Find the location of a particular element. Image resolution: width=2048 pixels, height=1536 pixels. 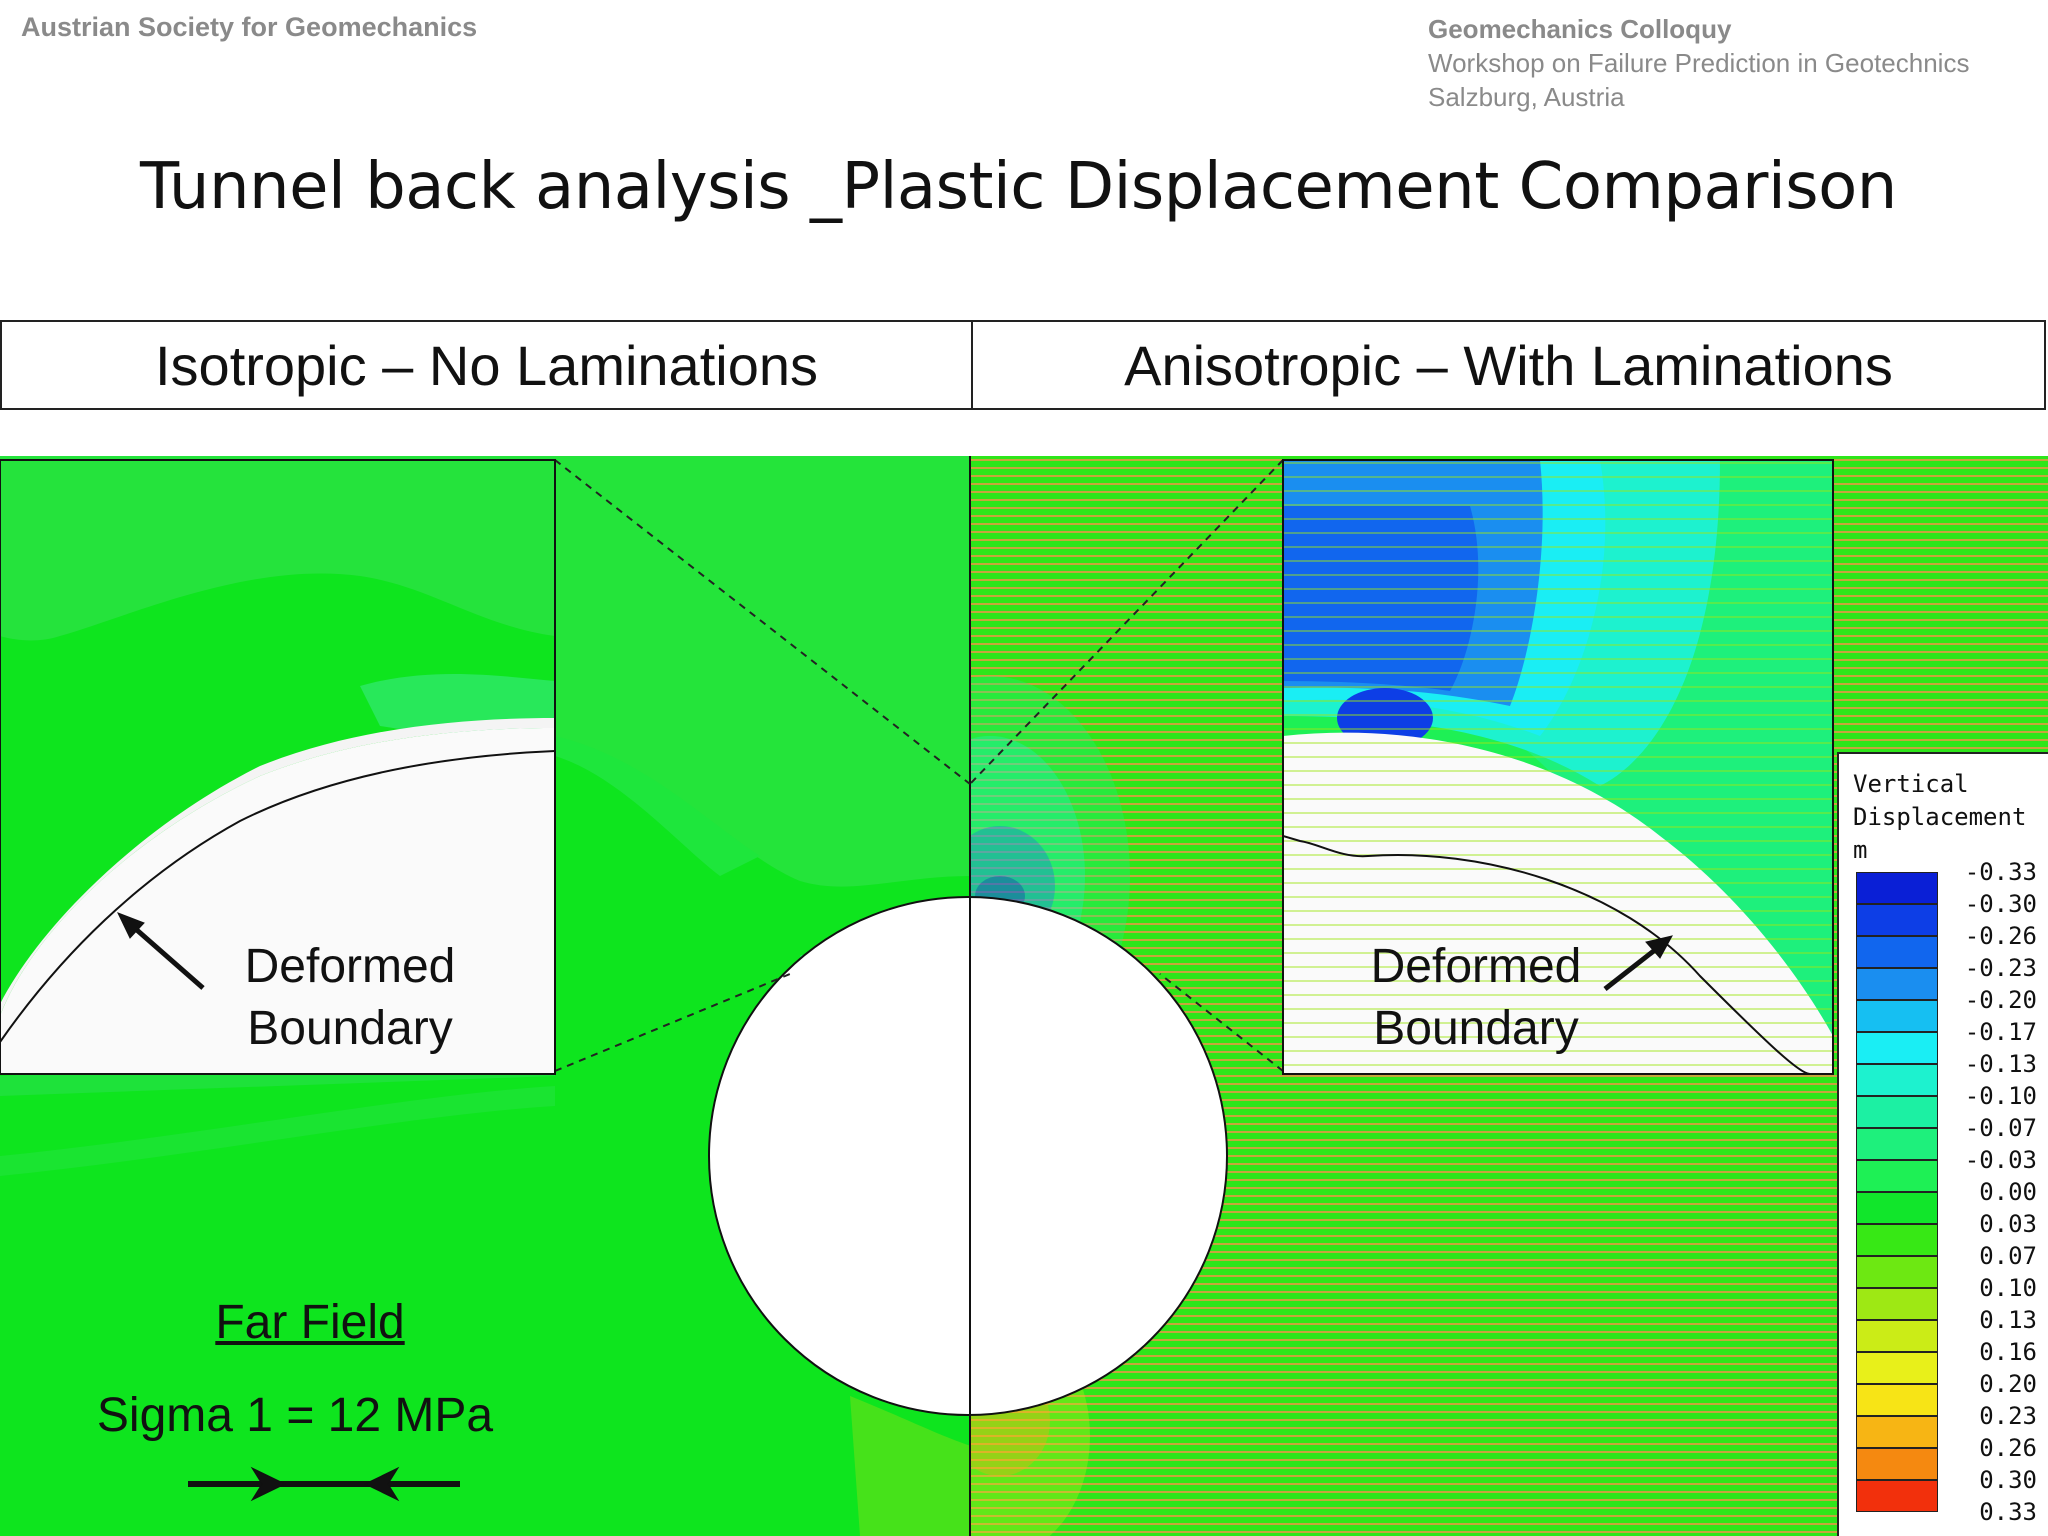

legend-title-line2: Displacement is located at coordinates (1940, 817).